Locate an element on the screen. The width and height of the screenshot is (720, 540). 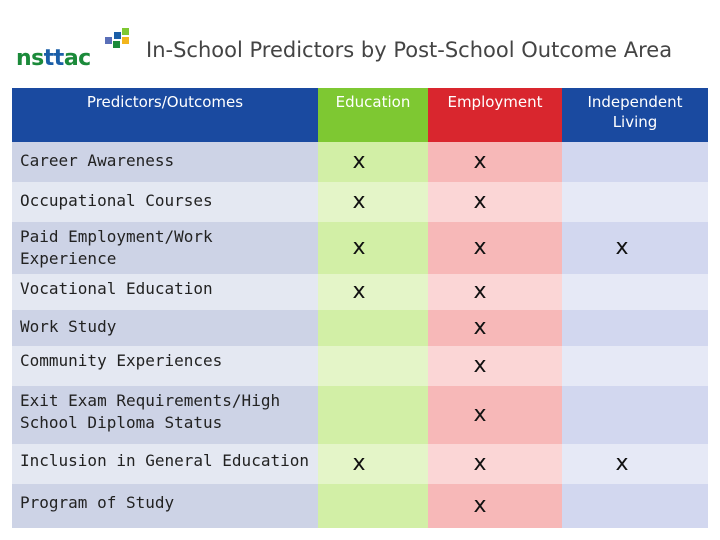
column-header-independent-living: Independent Living is located at coordinates (635, 115).